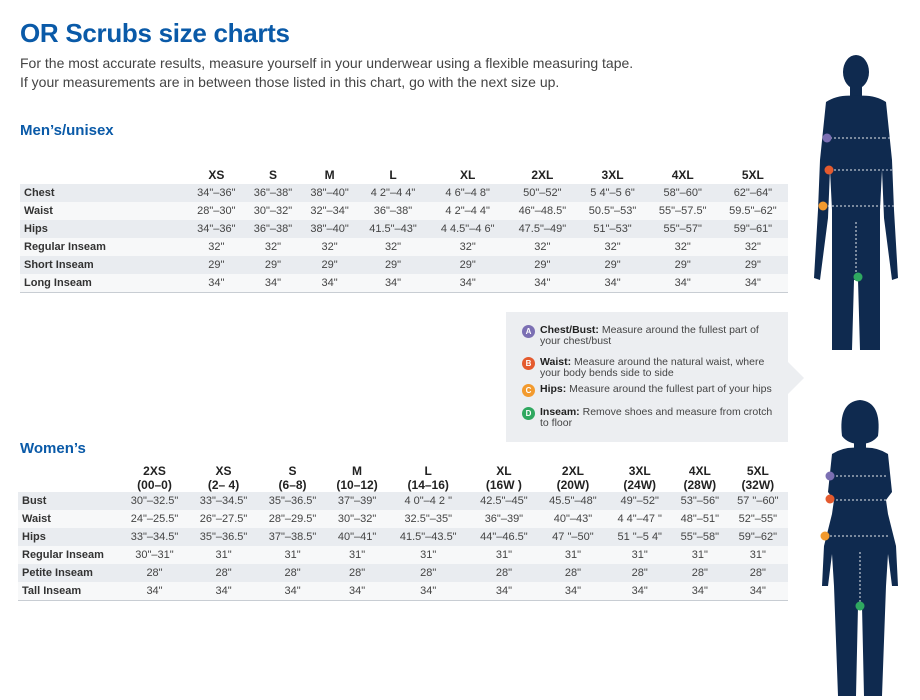 This screenshot has width=920, height=700. I want to click on size-label: XL, so click(504, 471).